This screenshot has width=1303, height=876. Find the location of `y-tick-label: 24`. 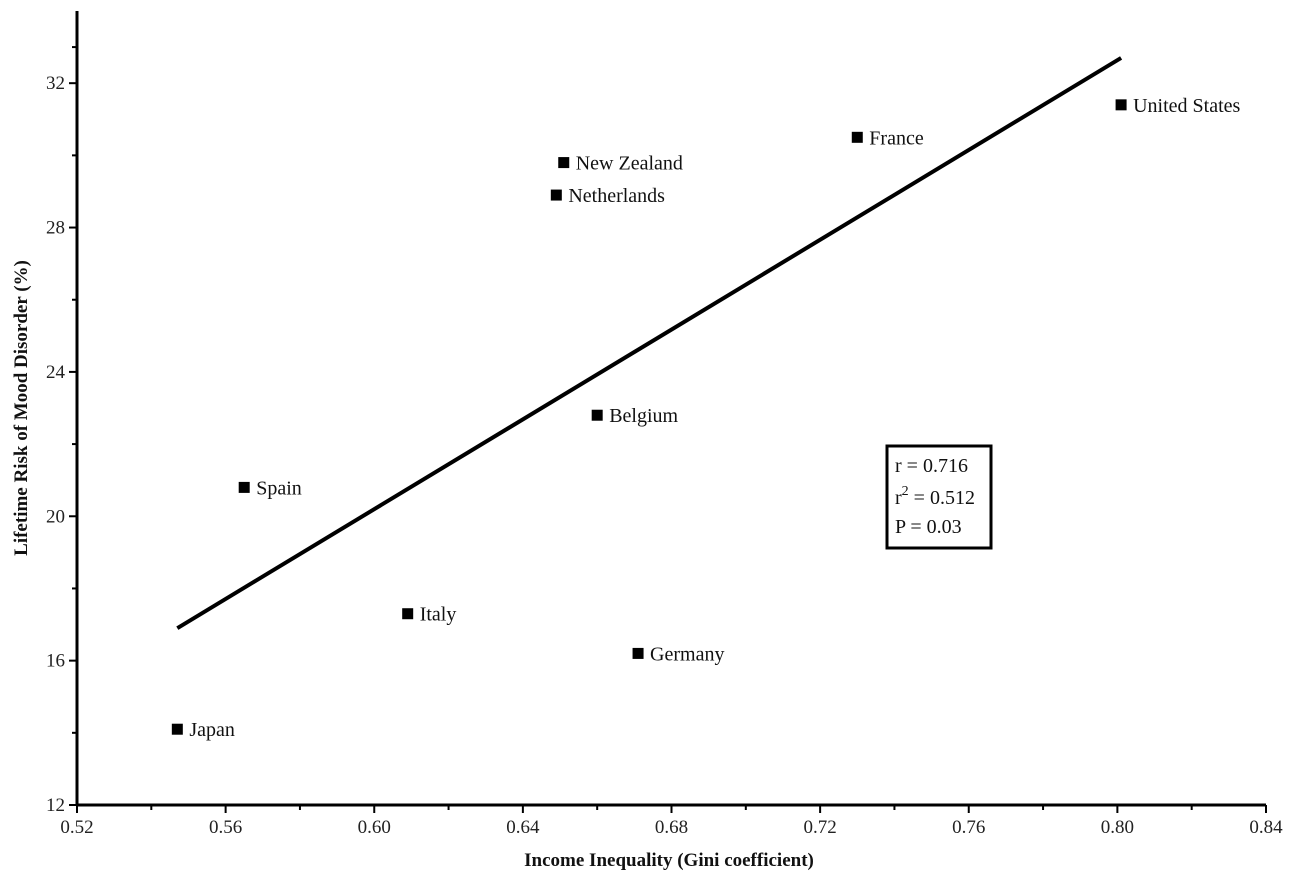

y-tick-label: 24 is located at coordinates (56, 372).